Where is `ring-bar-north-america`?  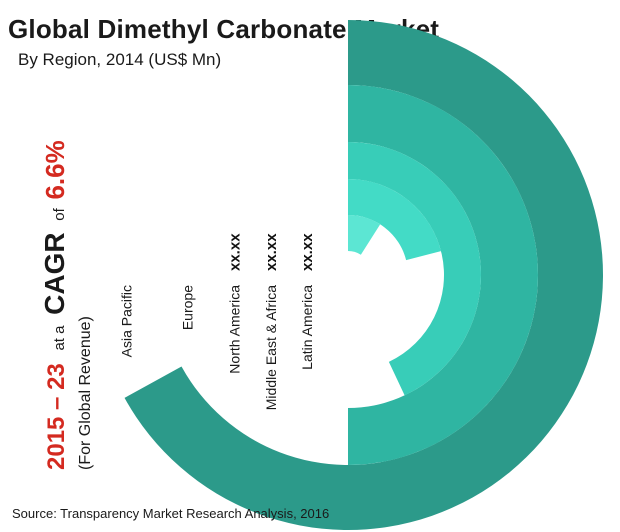 ring-bar-north-america is located at coordinates (415, 269).